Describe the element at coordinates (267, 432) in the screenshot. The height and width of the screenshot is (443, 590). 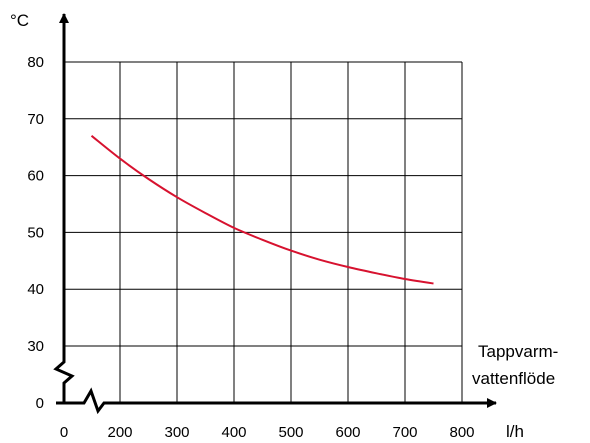
I see `x-tick-labels: 0 200 300 400 500 600 700 800` at that location.